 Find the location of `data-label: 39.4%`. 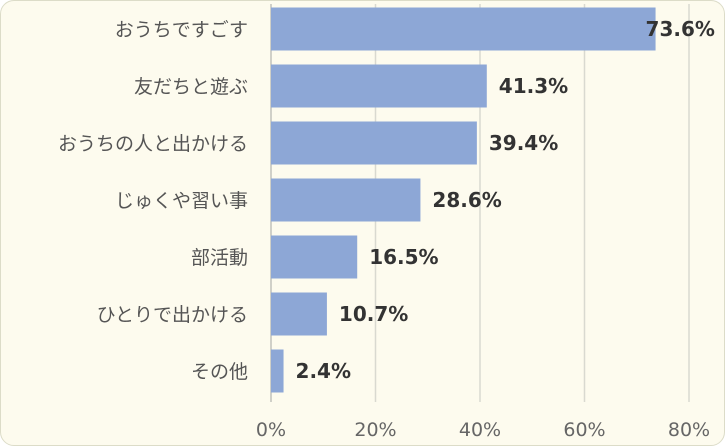

data-label: 39.4% is located at coordinates (523, 143).